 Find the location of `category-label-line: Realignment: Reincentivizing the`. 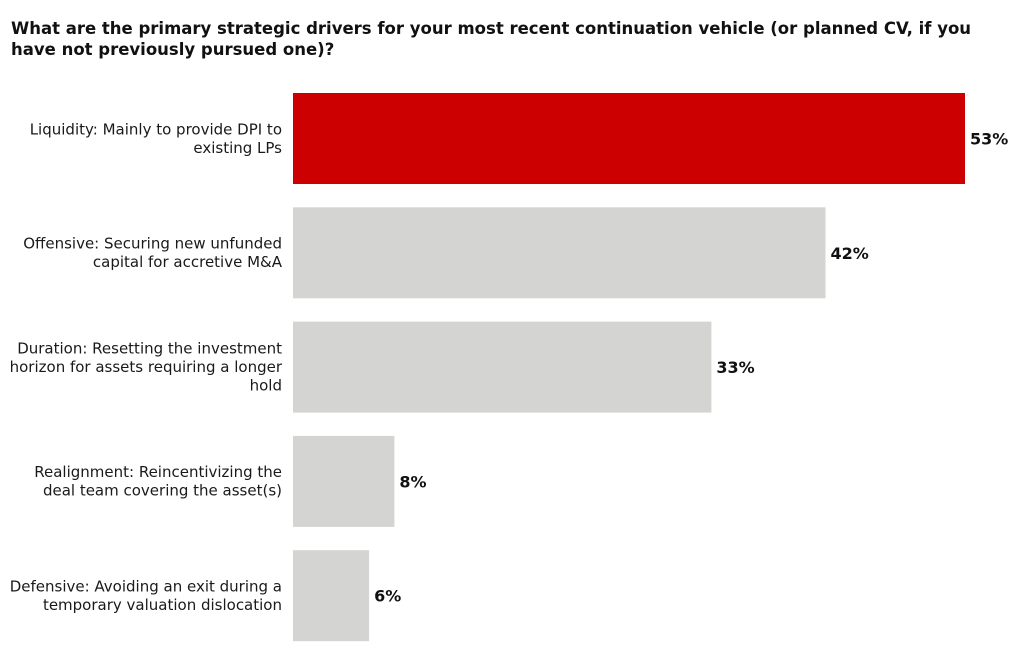

category-label-line: Realignment: Reincentivizing the is located at coordinates (158, 472).